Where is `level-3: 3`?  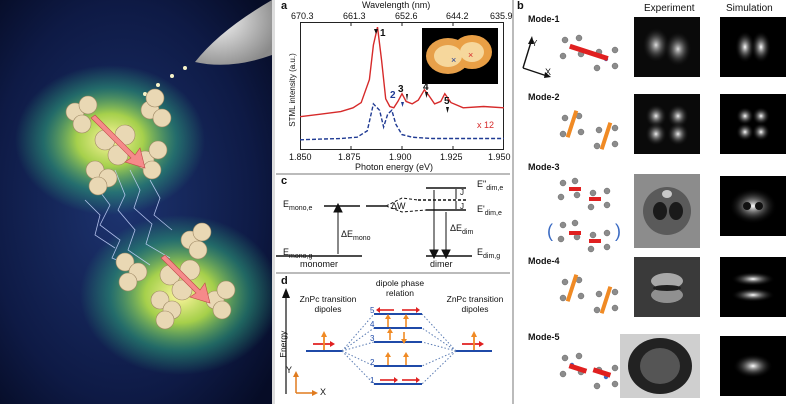 level-3: 3 is located at coordinates (372, 338).